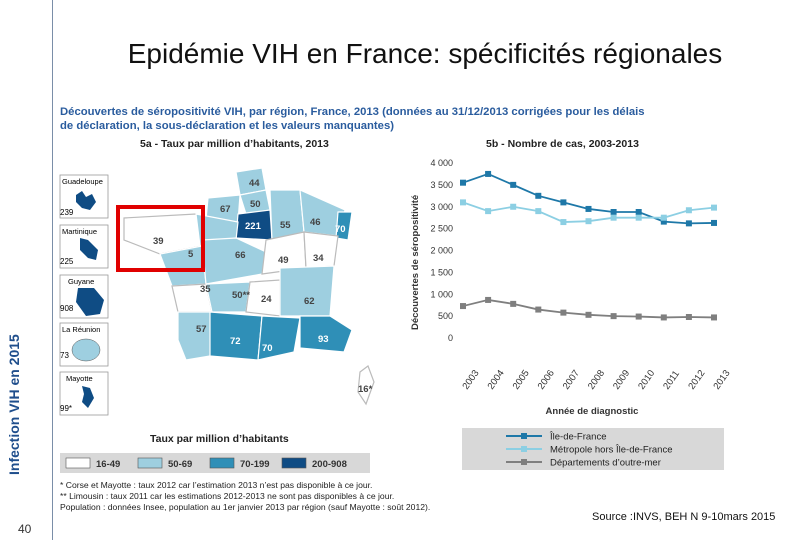 The image size is (810, 540). Describe the element at coordinates (441, 229) in the screenshot. I see `y-tick-label: 2 500` at that location.